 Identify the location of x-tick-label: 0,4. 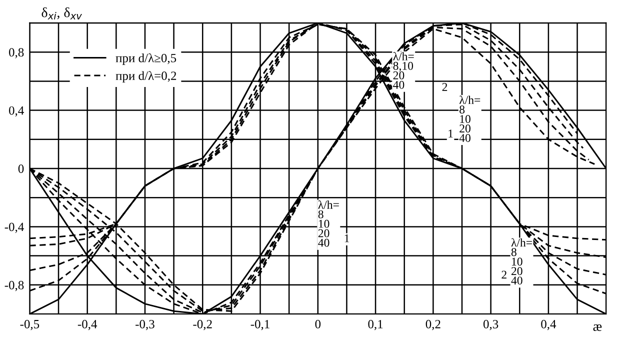
(548, 325).